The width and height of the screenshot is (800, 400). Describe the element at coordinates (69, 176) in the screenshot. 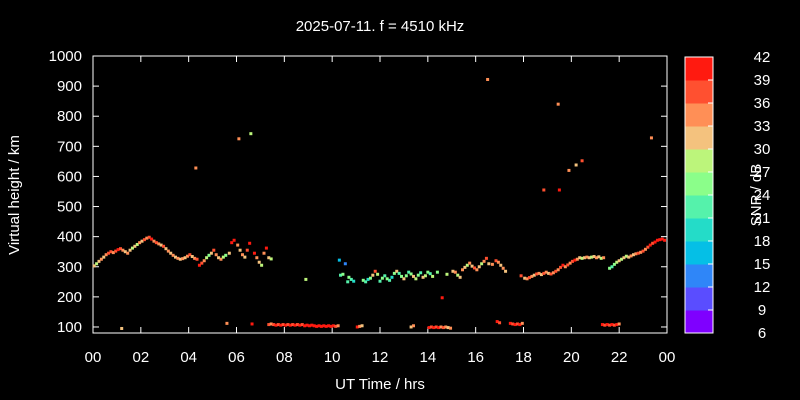

I see `y-tick-label: 600` at that location.